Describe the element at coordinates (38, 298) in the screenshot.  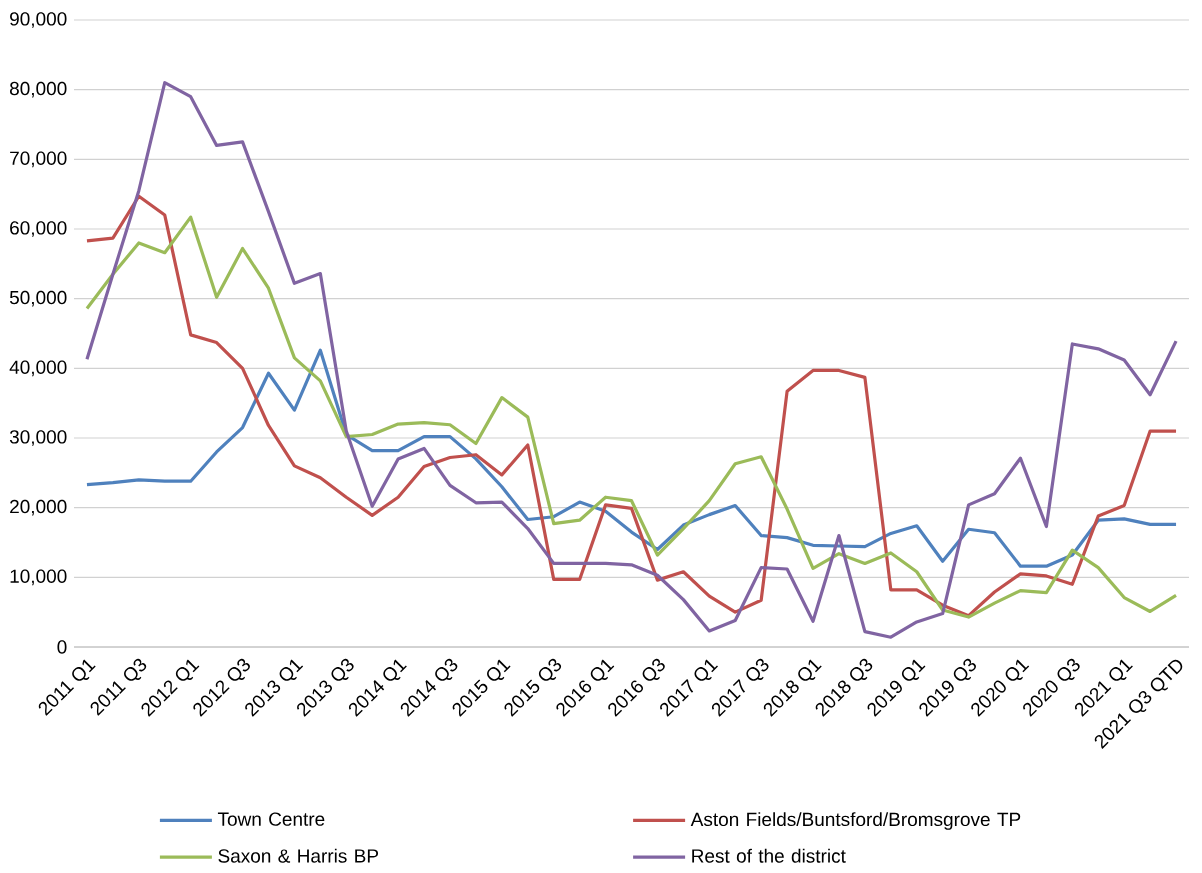
I see `y-tick-label: 50,000` at that location.